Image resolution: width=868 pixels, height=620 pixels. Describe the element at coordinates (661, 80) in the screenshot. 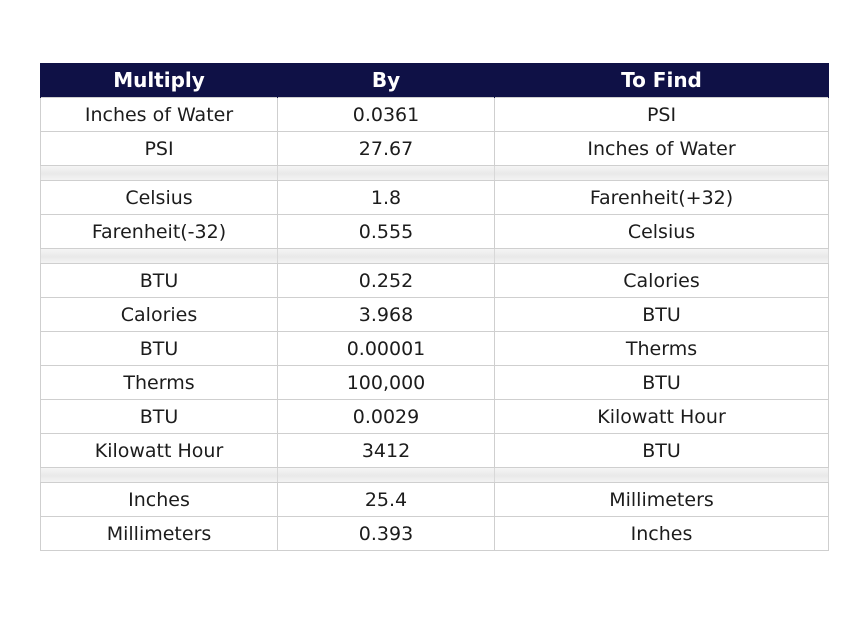

I see `header-to-find: To Find` at that location.